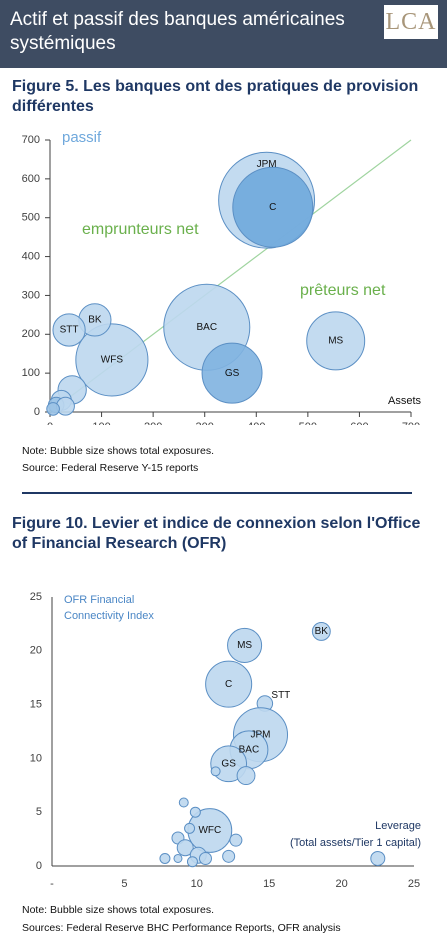  Describe the element at coordinates (209, 830) in the screenshot. I see `bubble-label: WFC` at that location.